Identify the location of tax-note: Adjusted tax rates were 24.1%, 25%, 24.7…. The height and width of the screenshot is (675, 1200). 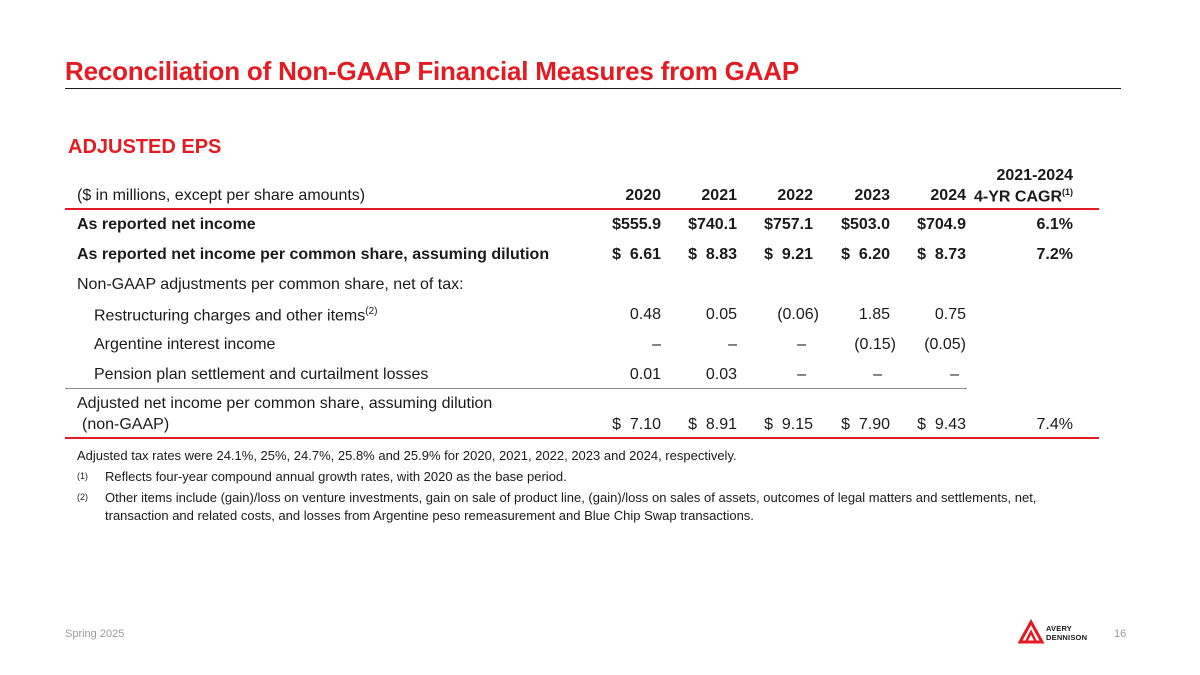
(407, 455).